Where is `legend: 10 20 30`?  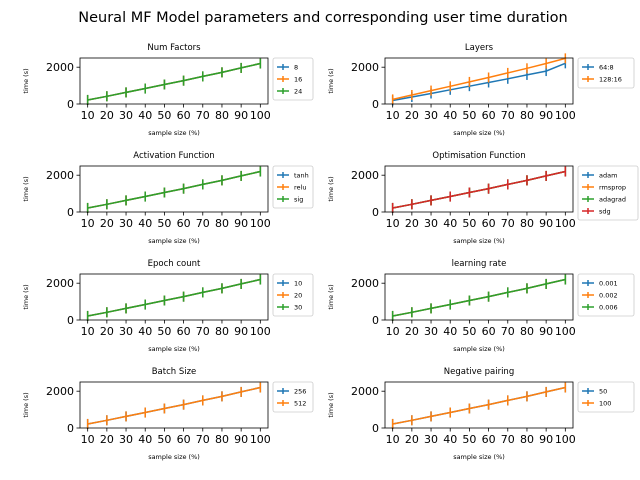 legend: 10 20 30 is located at coordinates (293, 295).